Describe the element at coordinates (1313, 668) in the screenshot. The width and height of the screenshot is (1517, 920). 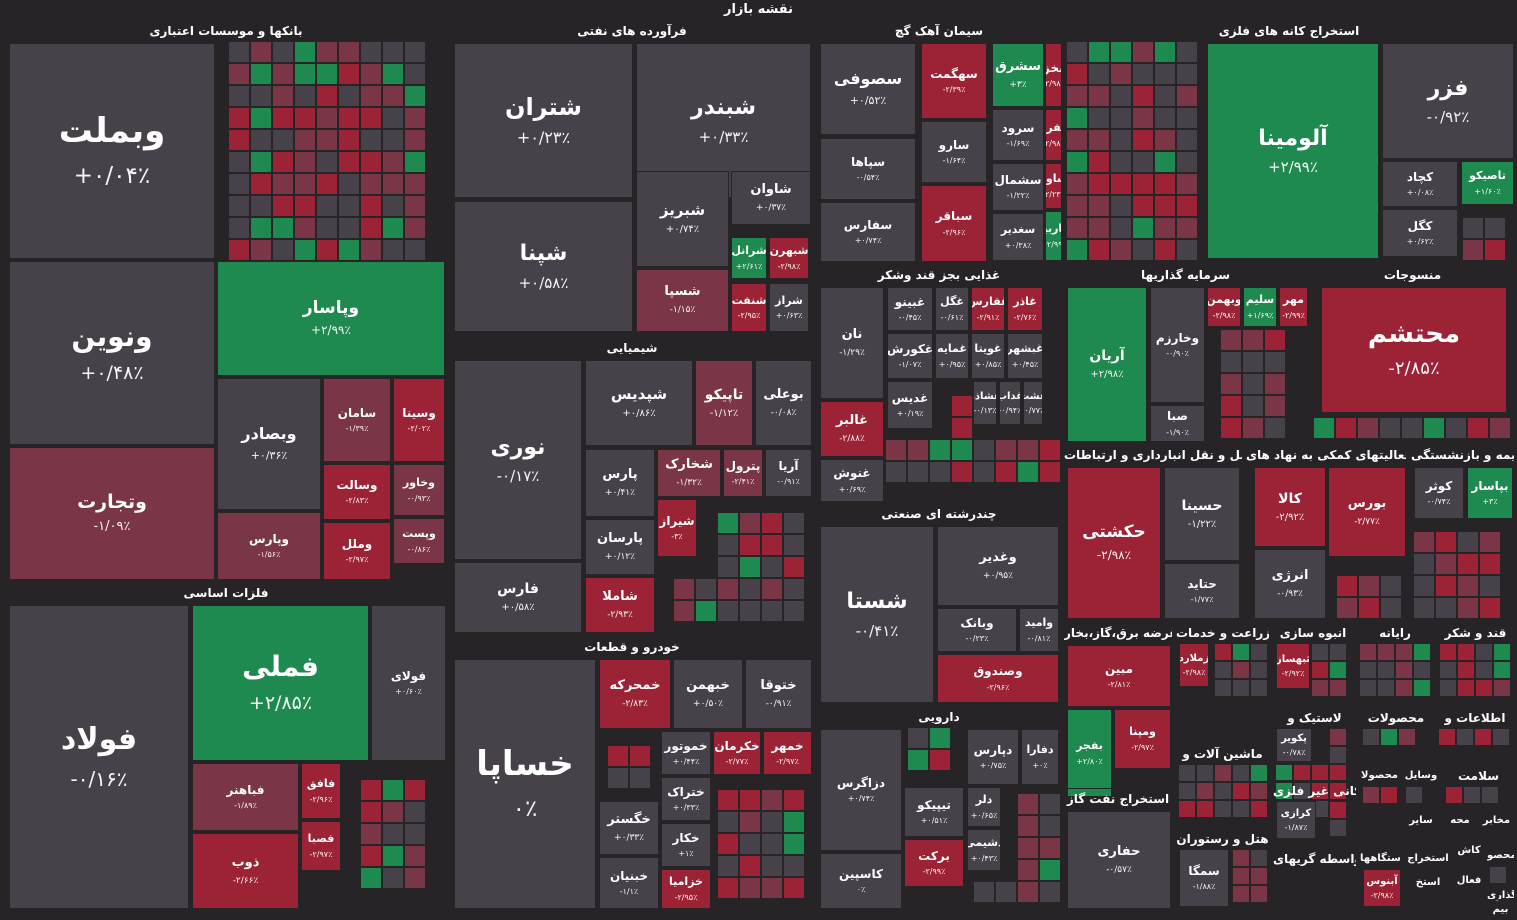
I see `sector-18: انبوه سازی ثبهساز -۲/۹۲٪` at that location.